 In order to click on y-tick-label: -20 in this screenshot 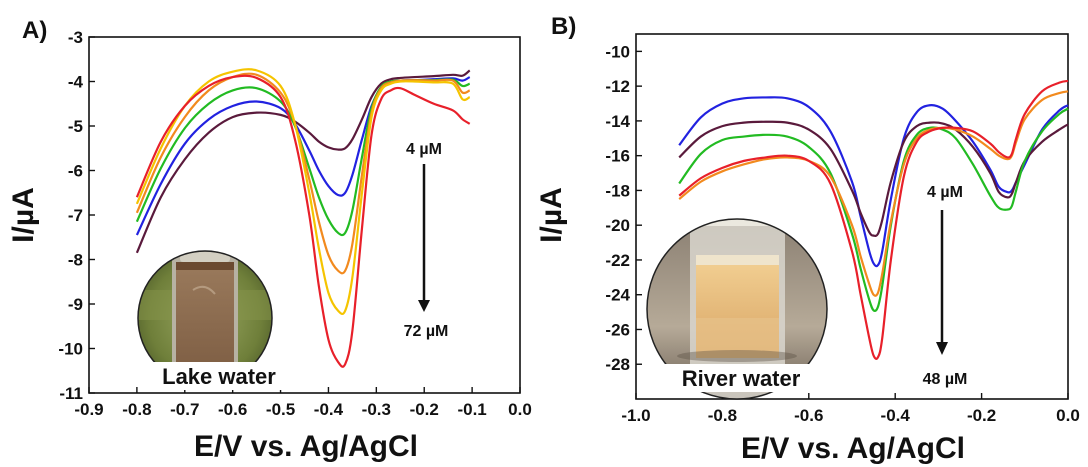, I will do `click(617, 225)`.